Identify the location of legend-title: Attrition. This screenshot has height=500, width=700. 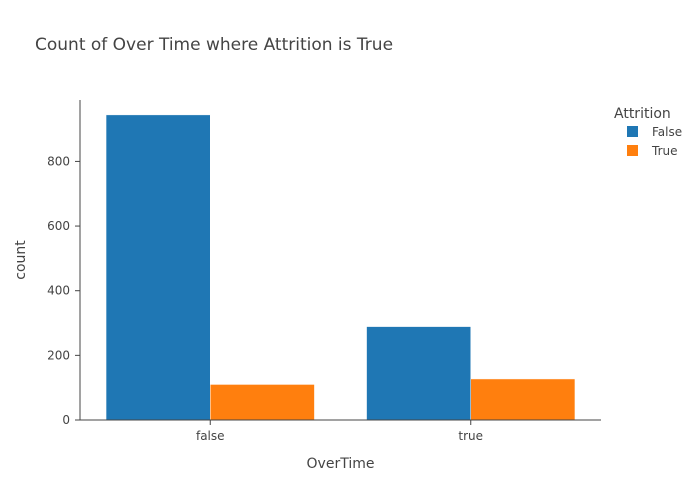
(642, 114).